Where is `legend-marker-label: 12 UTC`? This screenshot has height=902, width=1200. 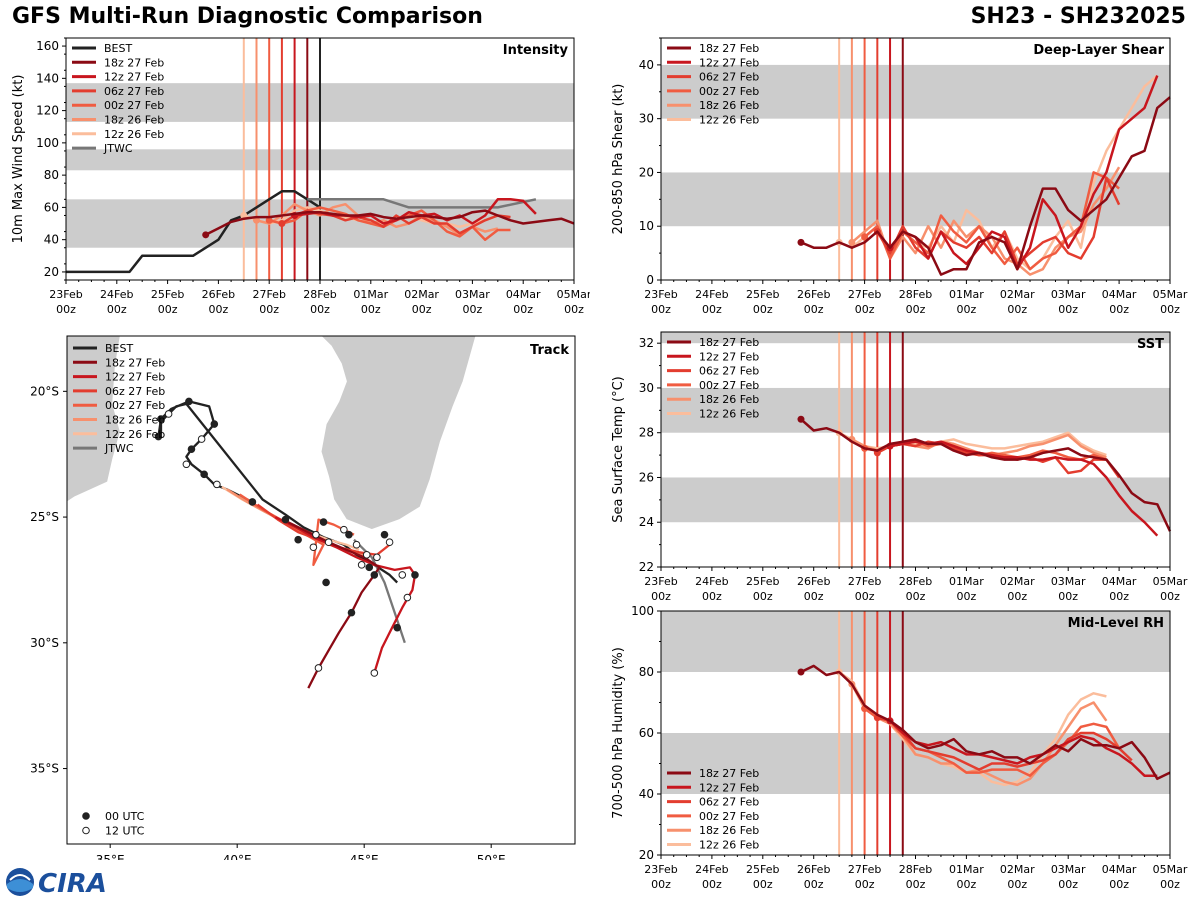
legend-marker-label: 12 UTC is located at coordinates (125, 831).